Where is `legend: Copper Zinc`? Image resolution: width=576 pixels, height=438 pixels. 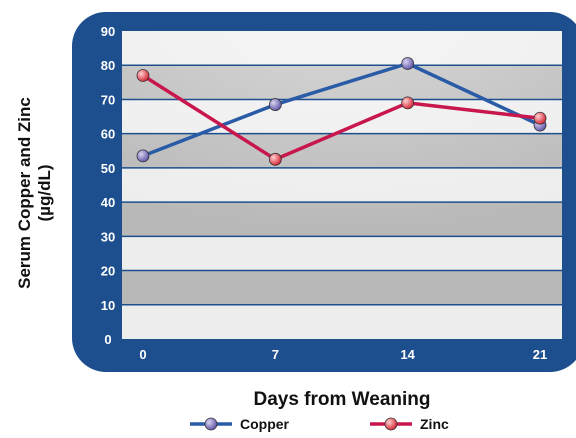 legend: Copper Zinc is located at coordinates (319, 424).